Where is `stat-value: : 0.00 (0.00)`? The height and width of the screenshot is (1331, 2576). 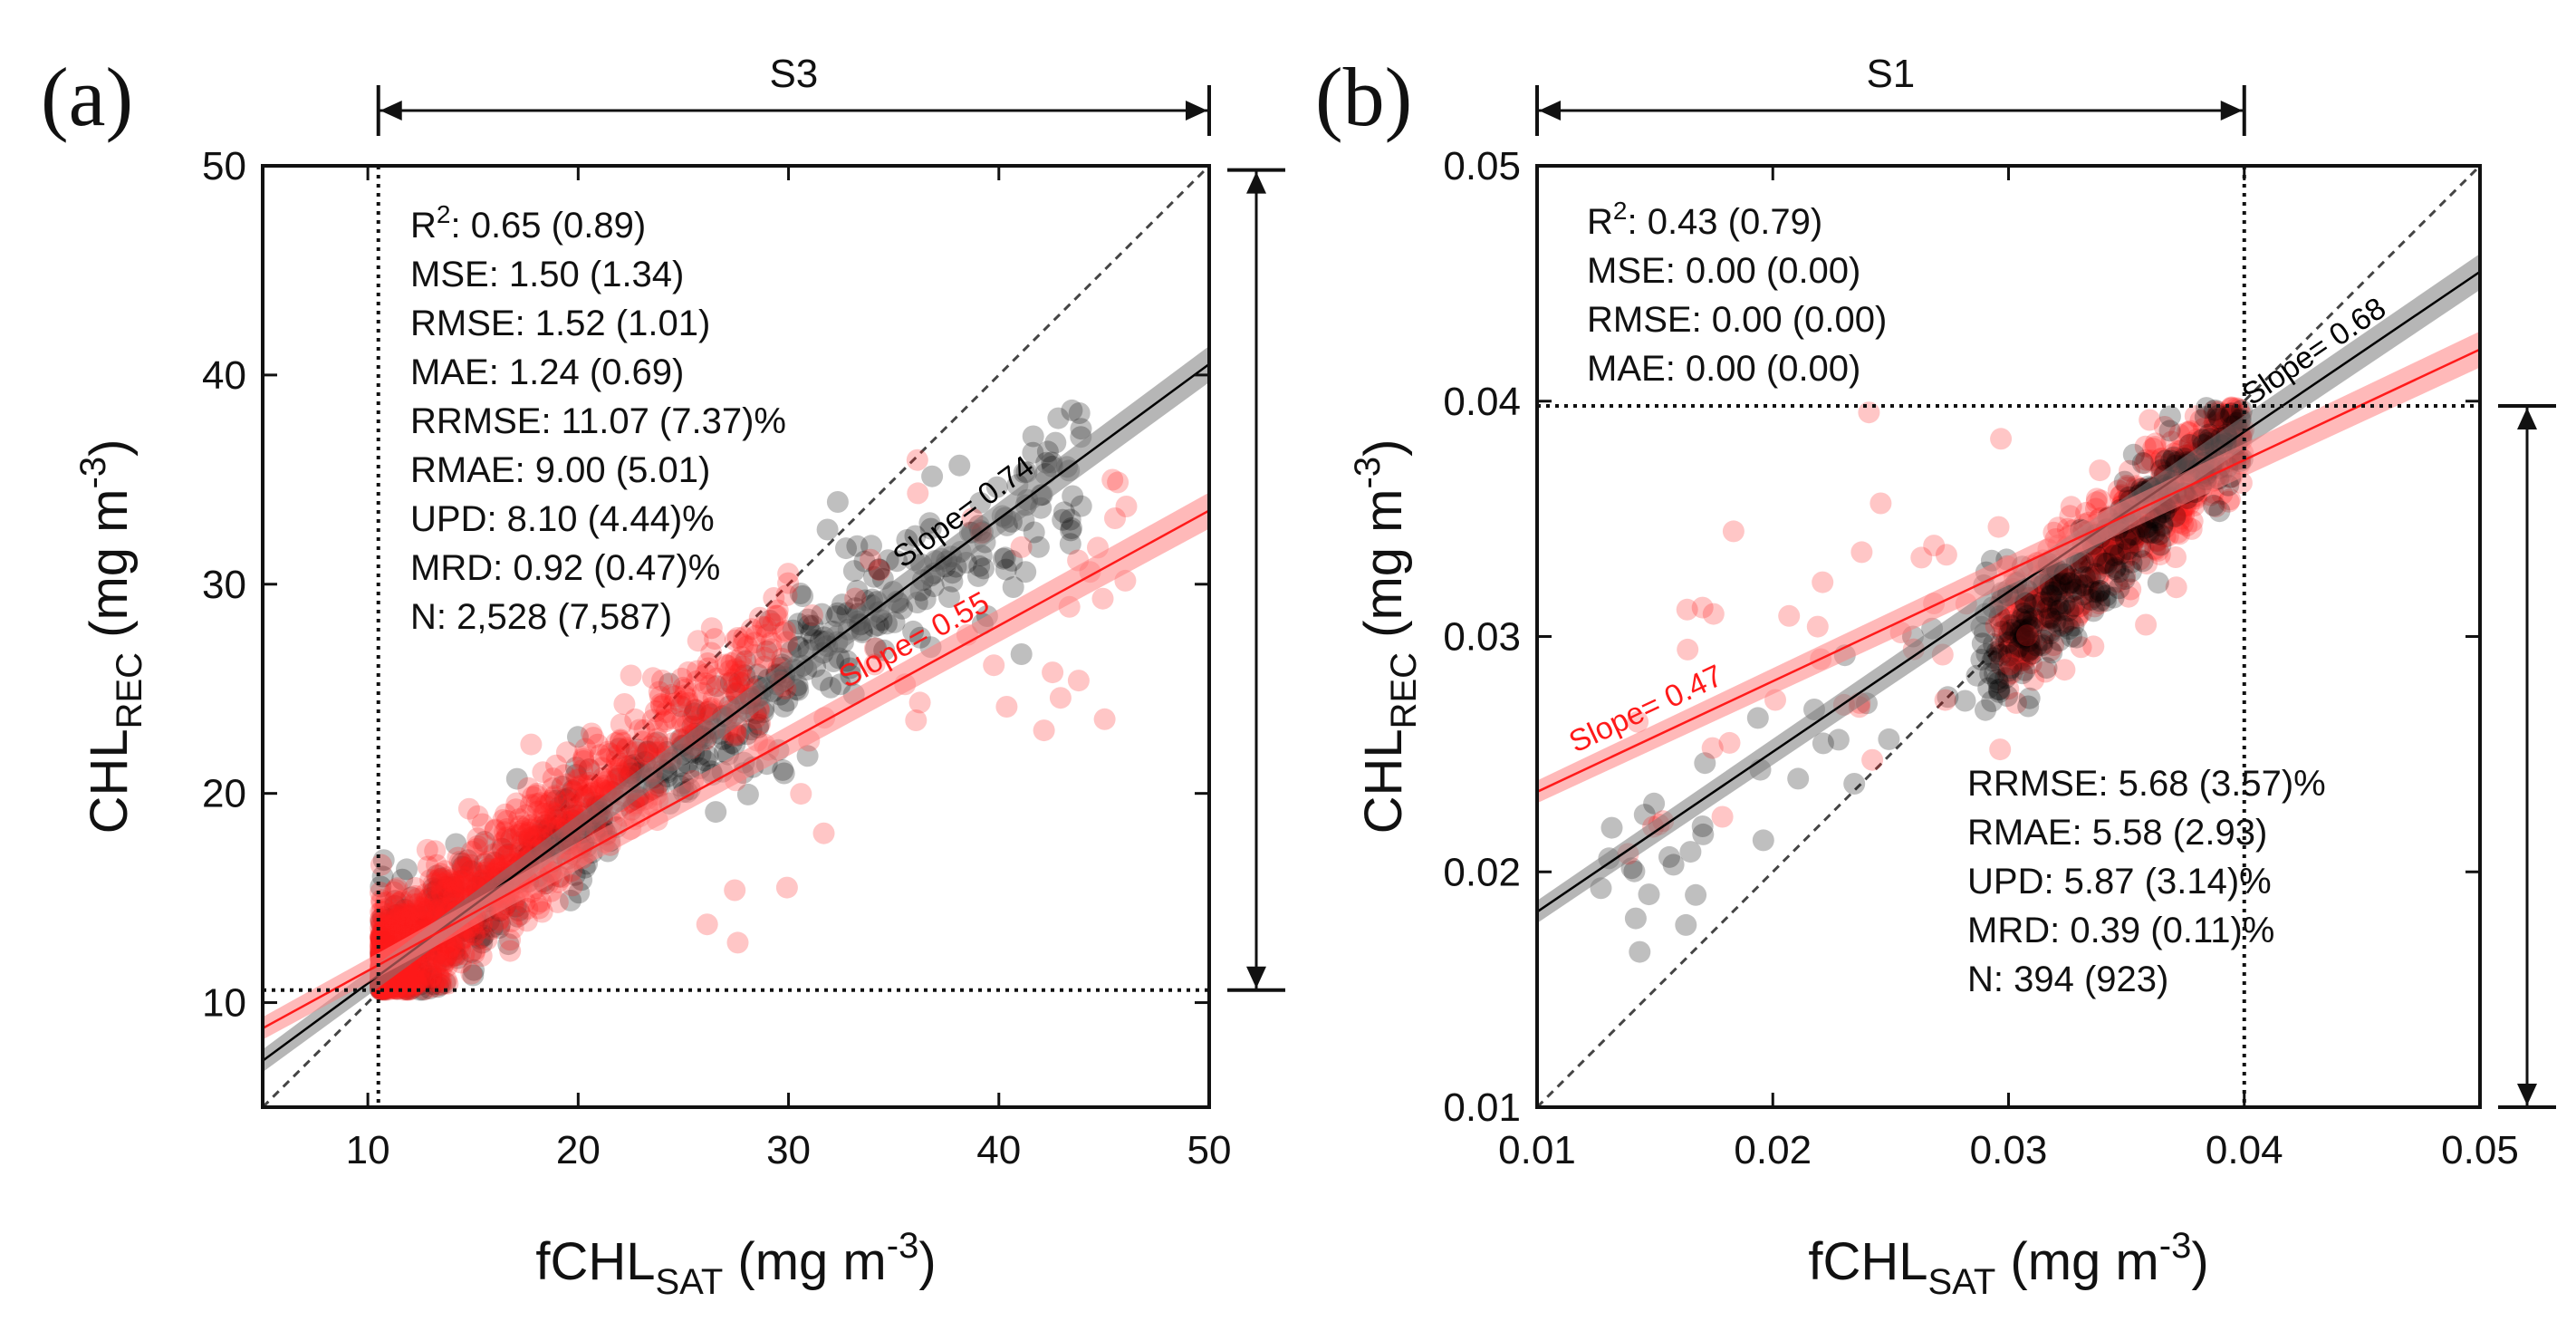 stat-value: : 0.00 (0.00) is located at coordinates (1763, 369).